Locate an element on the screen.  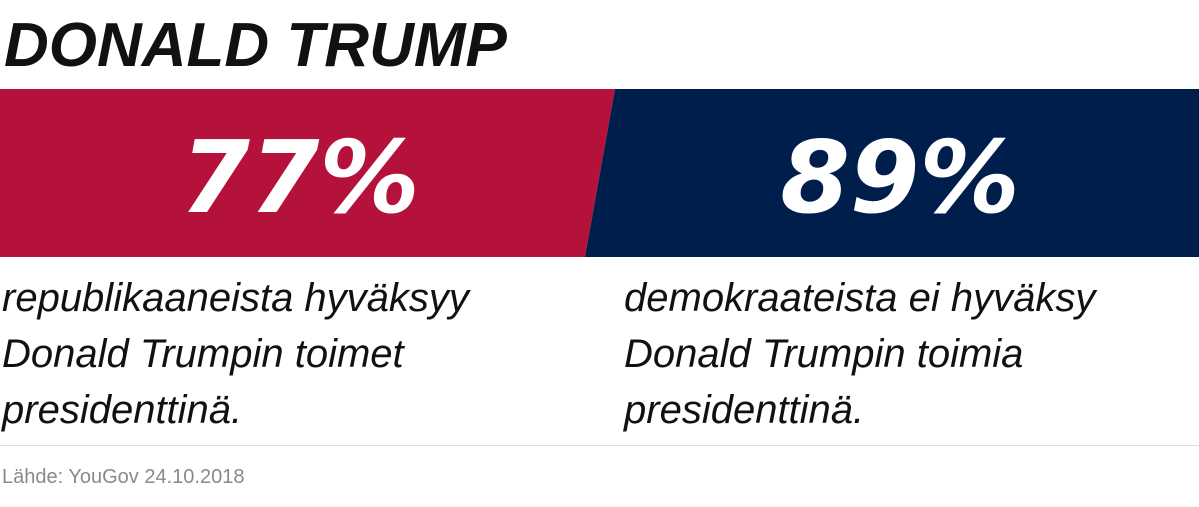
value-label-republicans: 77% is located at coordinates (299, 177).